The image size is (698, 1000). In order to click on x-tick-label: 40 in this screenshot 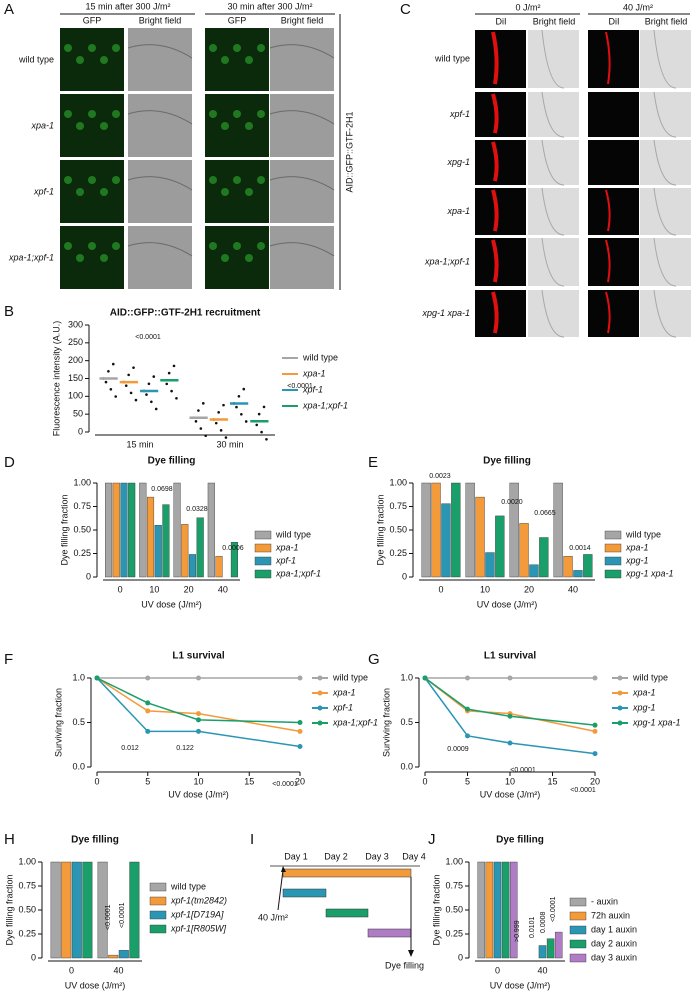, I will do `click(223, 589)`.